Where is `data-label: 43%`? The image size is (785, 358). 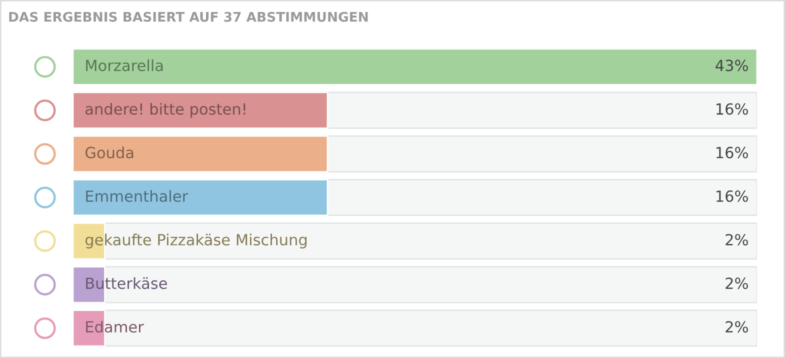
data-label: 43% is located at coordinates (732, 66).